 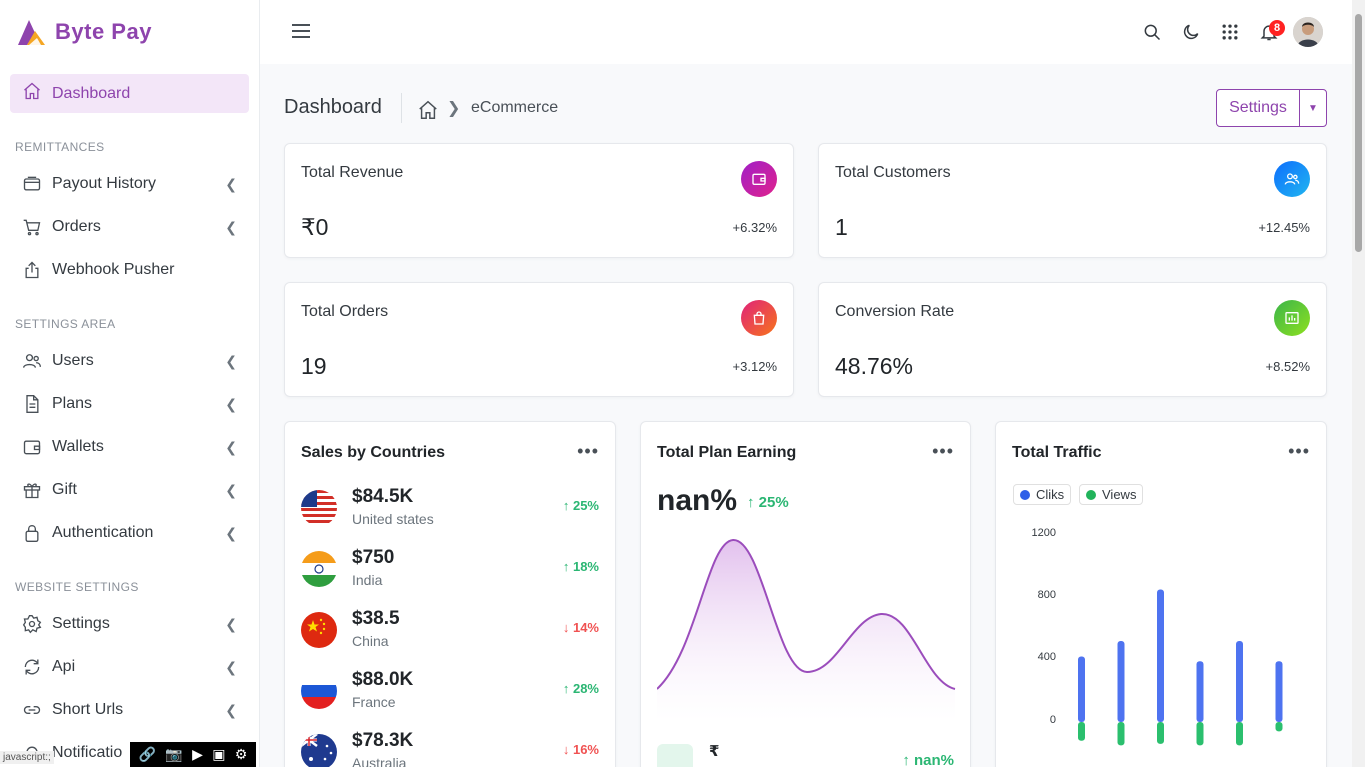 What do you see at coordinates (1046, 657) in the screenshot?
I see `y-tick-label: 400` at bounding box center [1046, 657].